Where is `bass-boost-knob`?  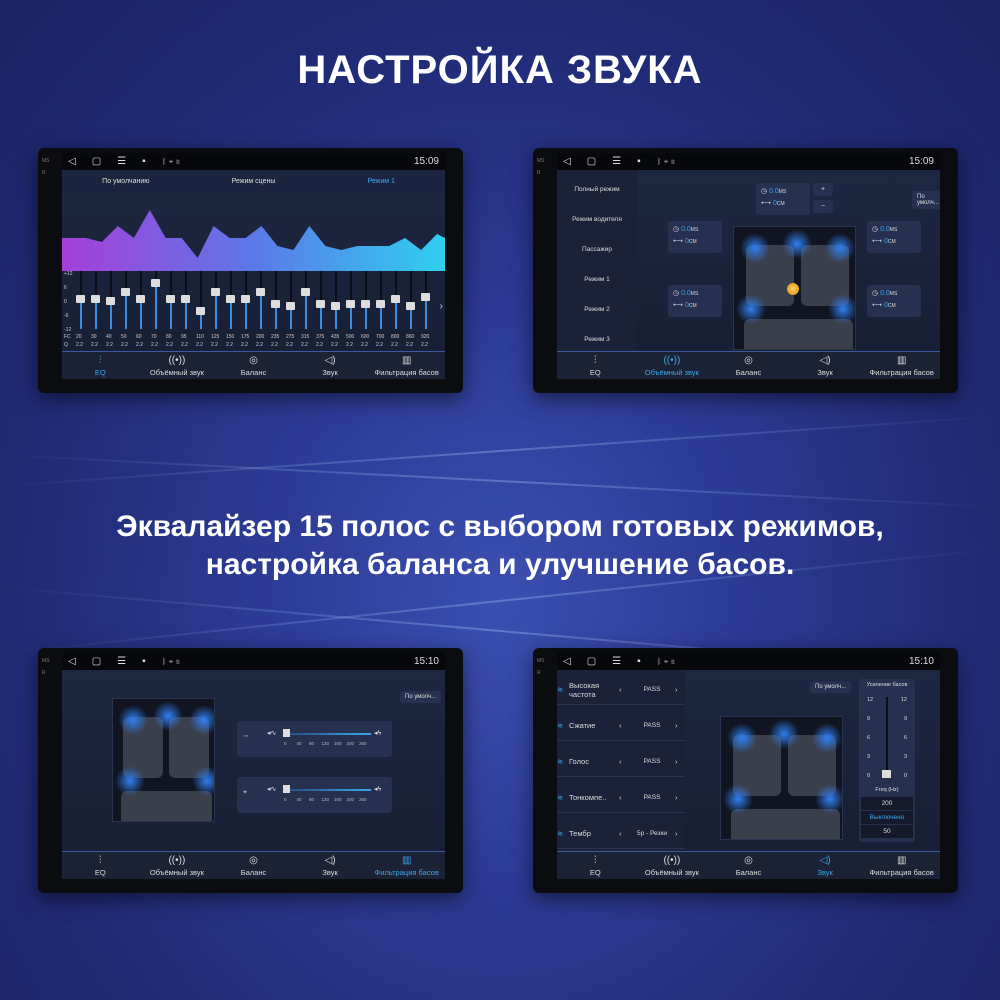
bass-boost-knob is located at coordinates (886, 774).